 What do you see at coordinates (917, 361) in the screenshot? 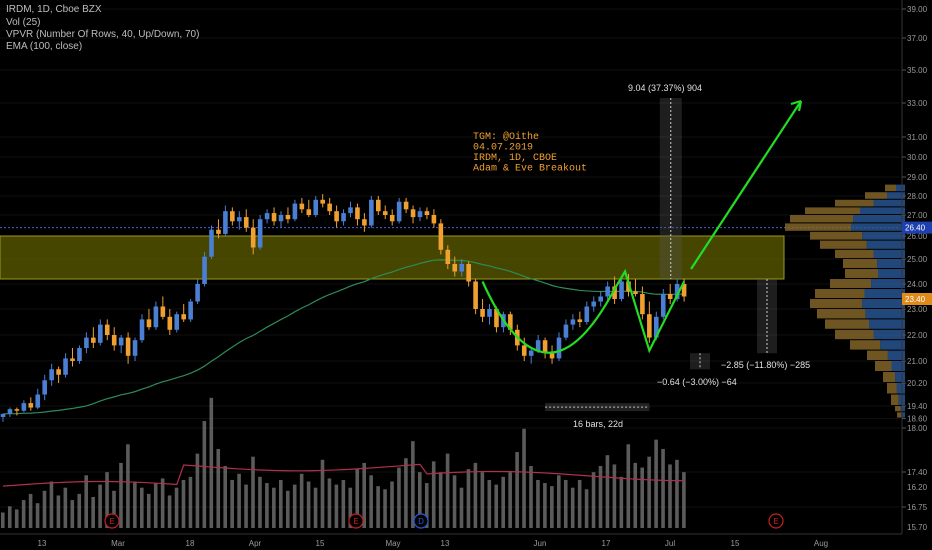
I see `y-axis-tick-label: 21.00` at bounding box center [917, 361].